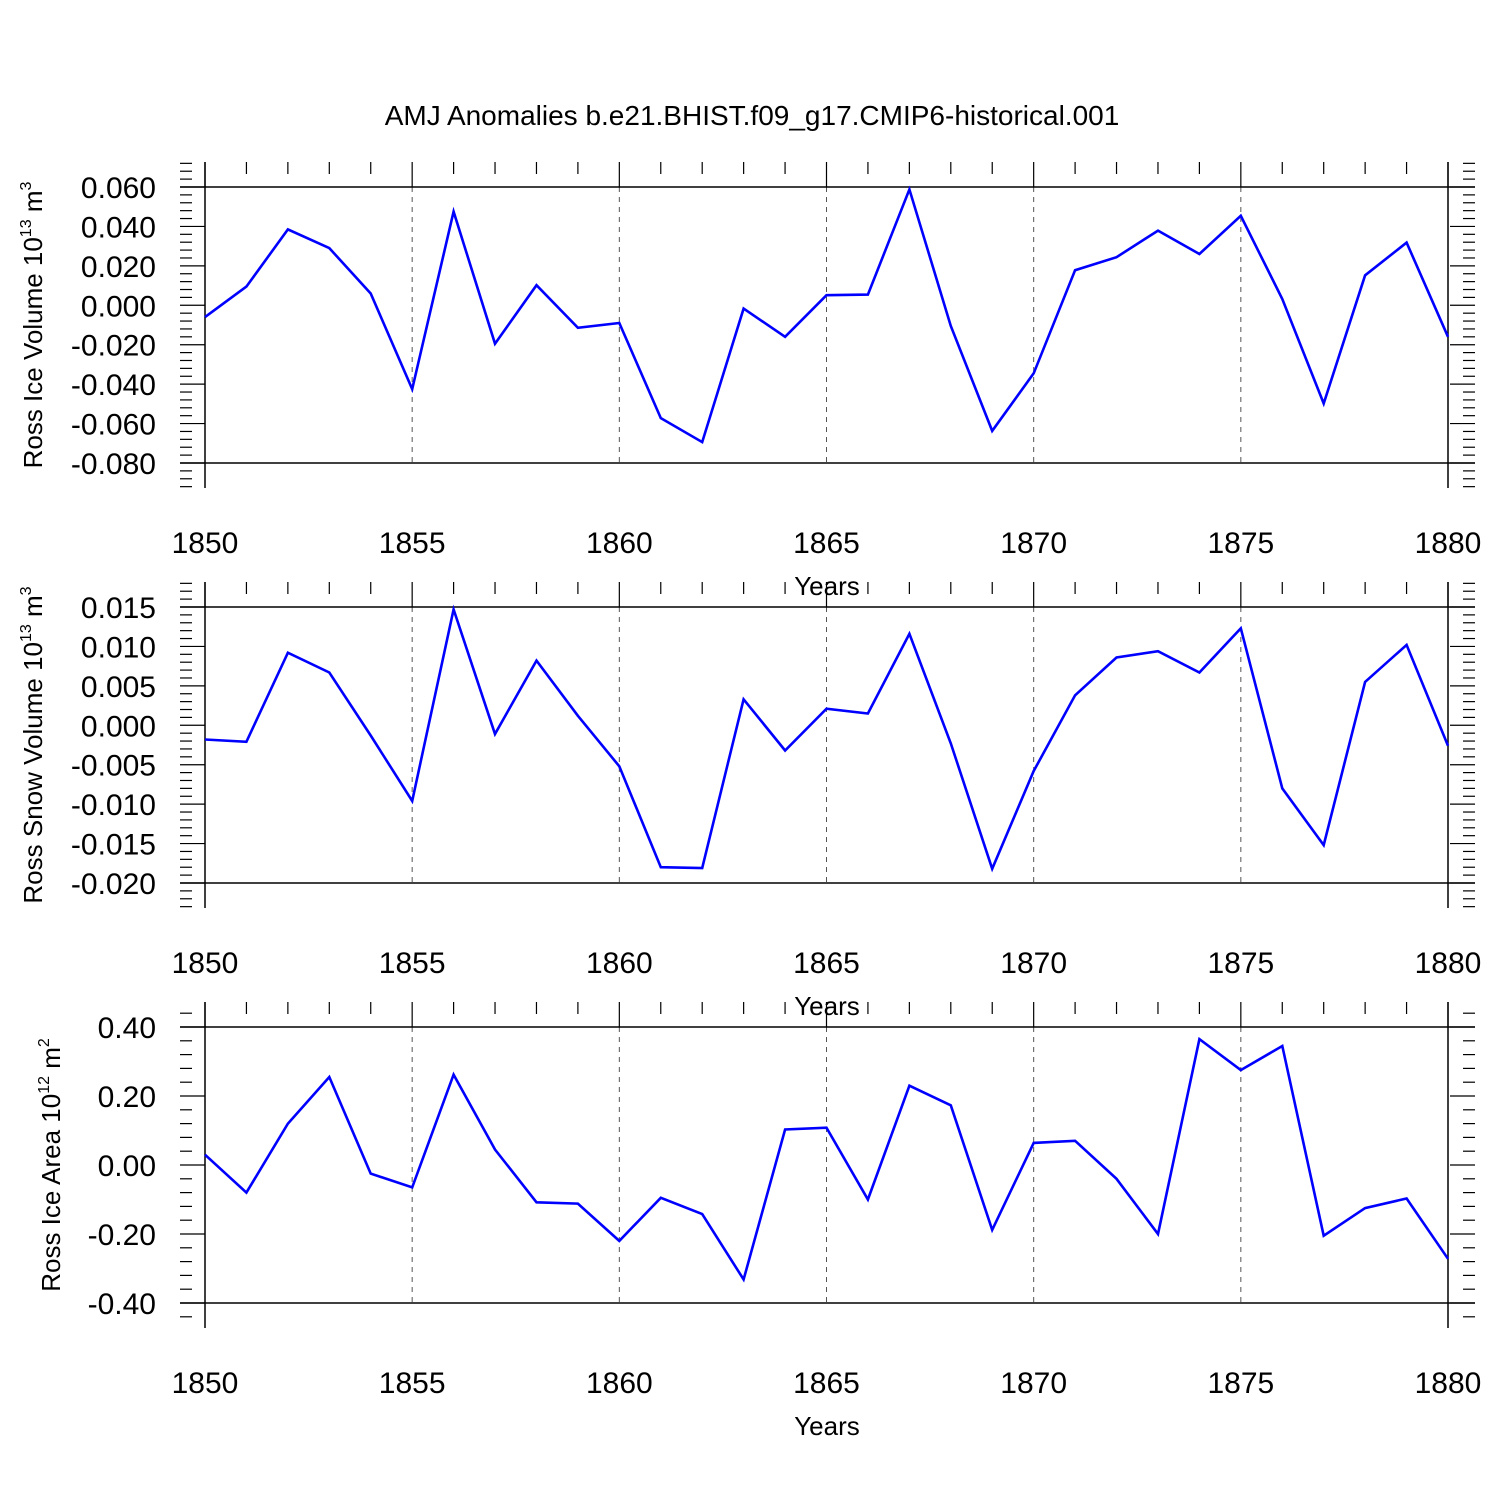 This screenshot has height=1500, width=1500. What do you see at coordinates (44, 1042) in the screenshot?
I see `y-axis-label-ylabel-unit-exp: 2` at bounding box center [44, 1042].